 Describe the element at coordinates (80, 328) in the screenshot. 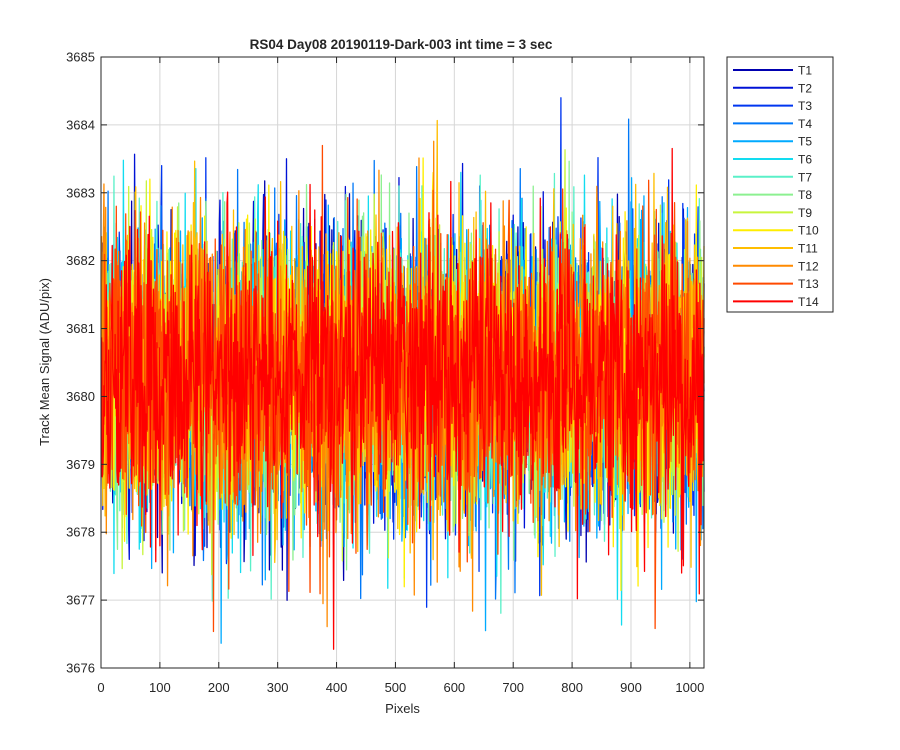

I see `y-tick-label: 3681` at that location.